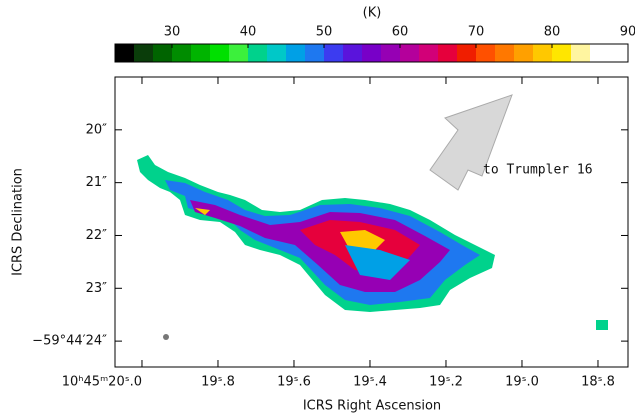 The image size is (635, 414). What do you see at coordinates (248, 32) in the screenshot?
I see `colorbar-tick-label: 40` at bounding box center [248, 32].